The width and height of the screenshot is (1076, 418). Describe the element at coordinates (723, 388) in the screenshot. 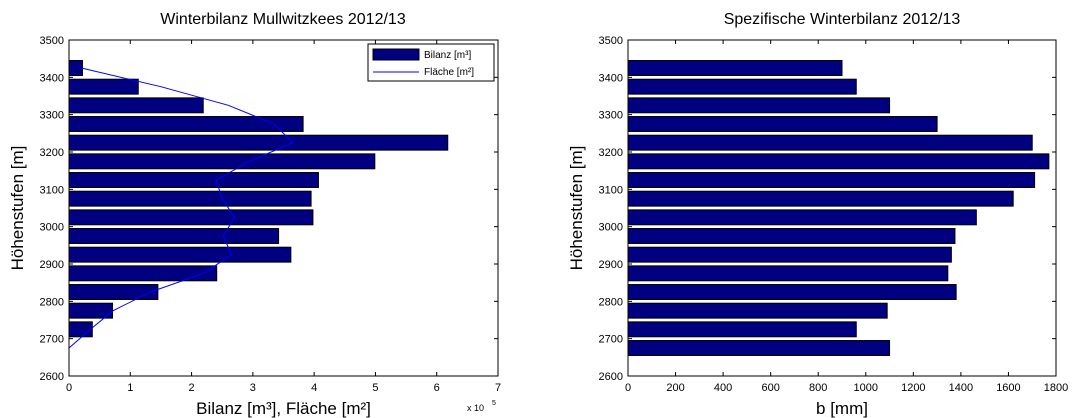

I see `chart2-xtick-label: 400` at that location.